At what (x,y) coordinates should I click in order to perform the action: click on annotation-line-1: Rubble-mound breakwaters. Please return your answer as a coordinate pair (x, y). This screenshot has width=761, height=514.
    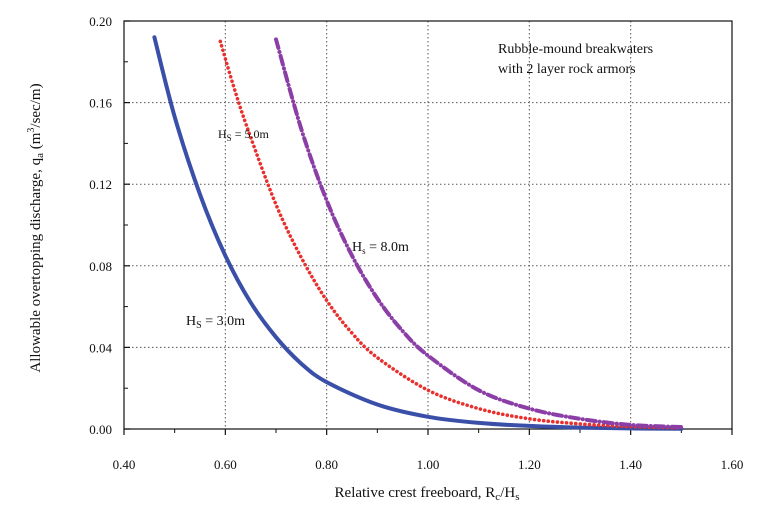
    Looking at the image, I should click on (575, 49).